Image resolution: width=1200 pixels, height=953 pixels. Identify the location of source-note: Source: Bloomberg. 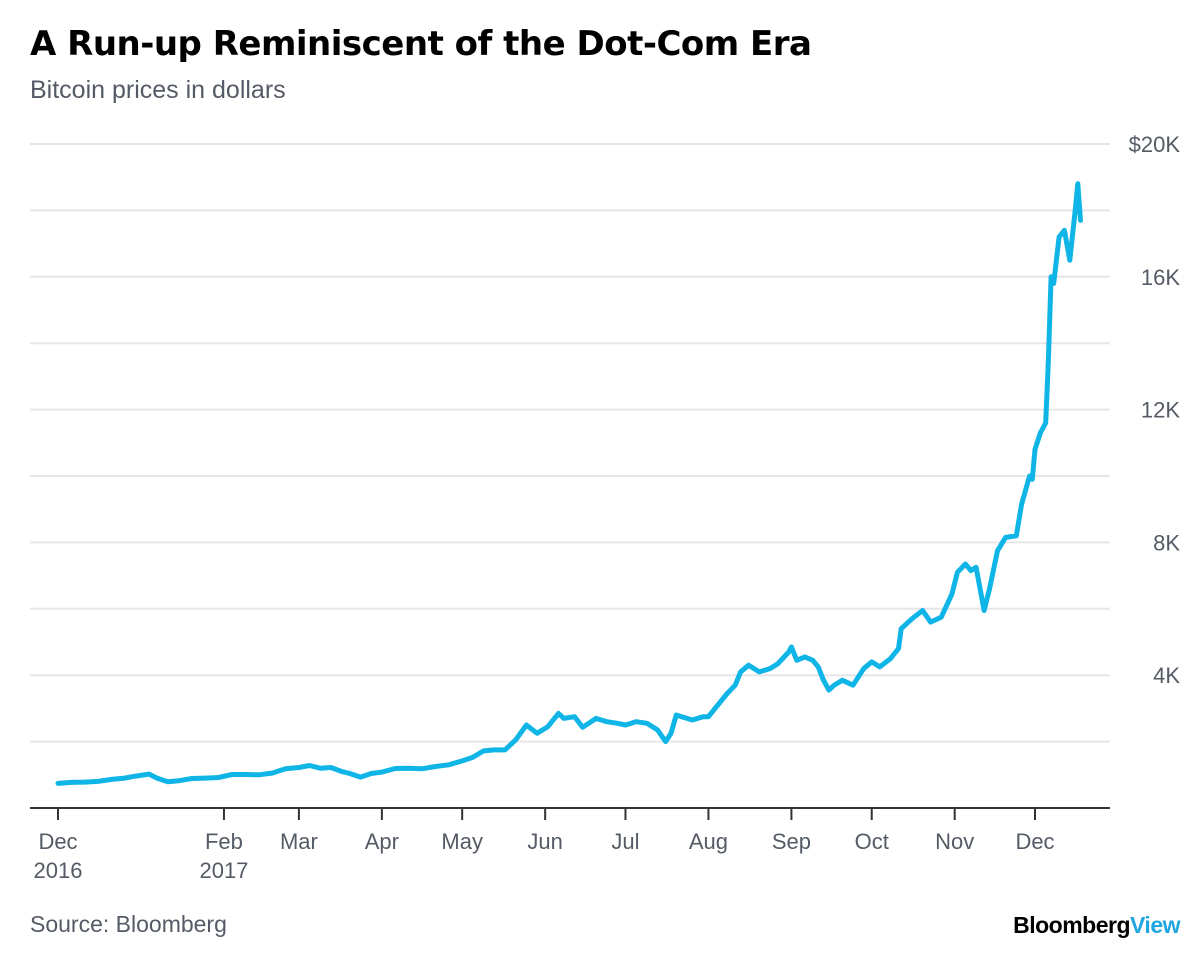
(128, 924).